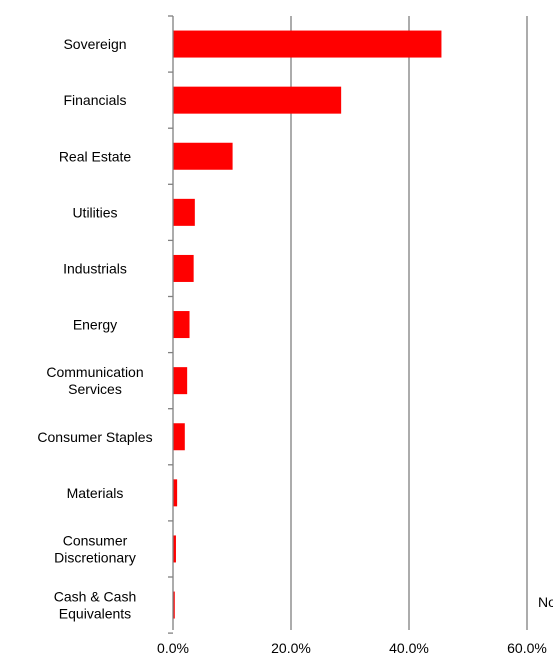 The image size is (553, 660). I want to click on category-label: Consumer Staples, so click(94, 437).